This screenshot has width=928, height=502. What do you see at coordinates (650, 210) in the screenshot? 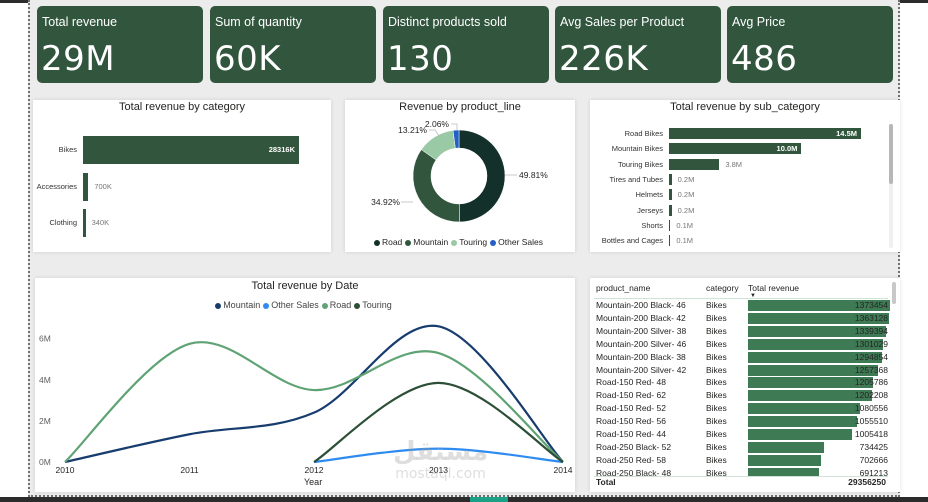
I see `subcategory-label: Jerseys` at bounding box center [650, 210].